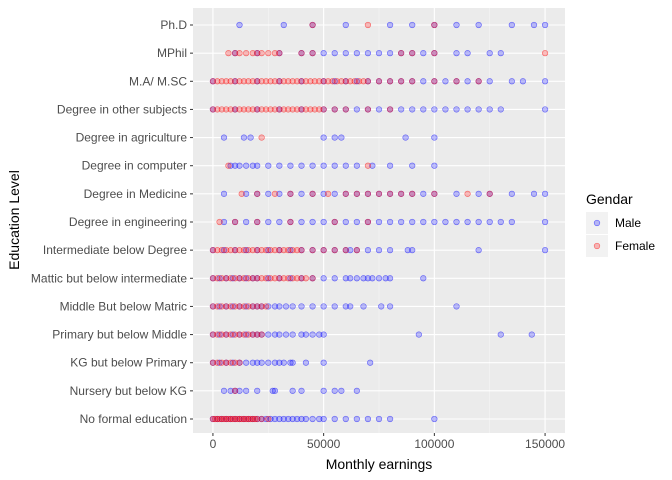 The width and height of the screenshot is (672, 480). Describe the element at coordinates (213, 444) in the screenshot. I see `x-tick-label: 0` at that location.